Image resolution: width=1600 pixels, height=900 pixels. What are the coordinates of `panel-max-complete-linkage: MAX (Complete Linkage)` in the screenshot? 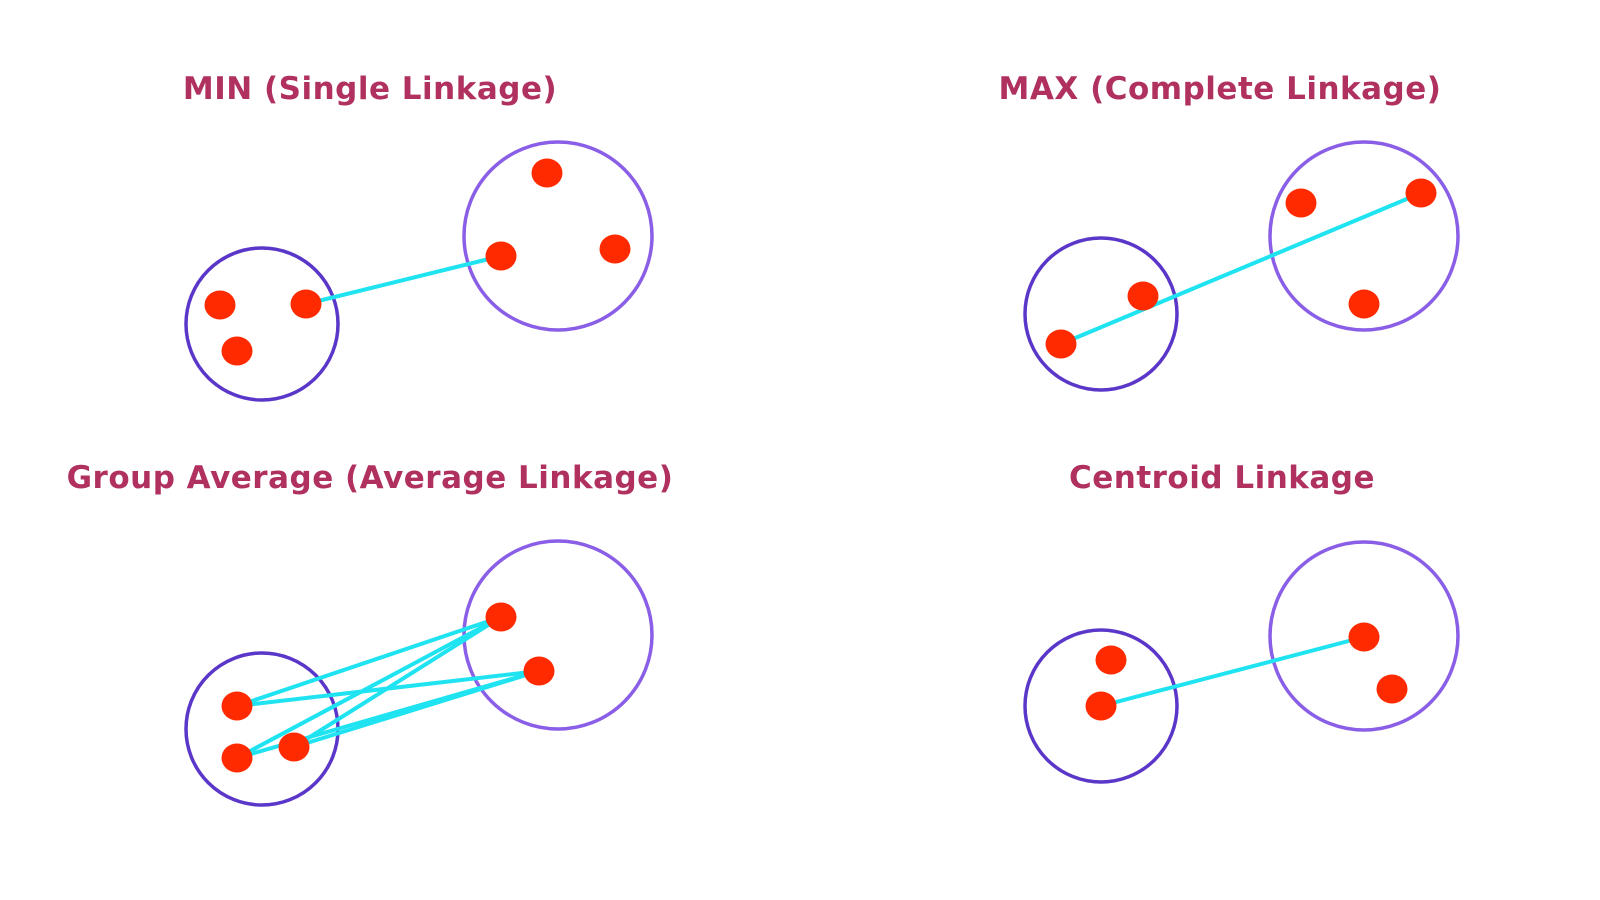 It's located at (1220, 89).